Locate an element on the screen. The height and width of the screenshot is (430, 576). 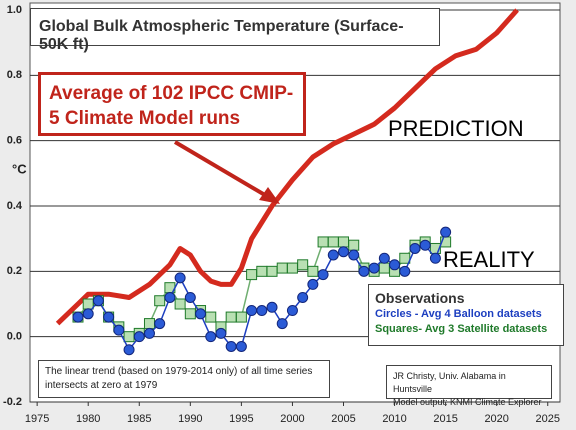
x-tick-label: 1985 is located at coordinates (139, 419).